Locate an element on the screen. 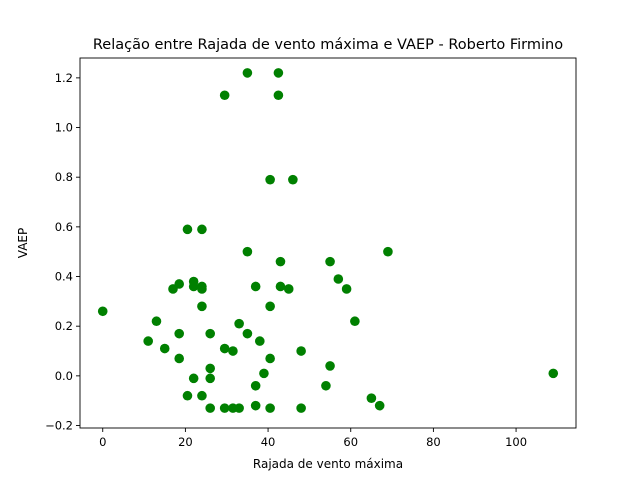  y-tick-label-7: 1.2 is located at coordinates (64, 78).